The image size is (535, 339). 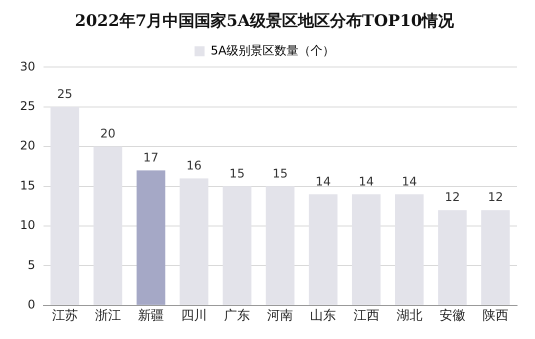 What do you see at coordinates (265, 20) in the screenshot?
I see `chart-title: 2022年7月中国国家5A级景区地区分布TOP10情况` at bounding box center [265, 20].